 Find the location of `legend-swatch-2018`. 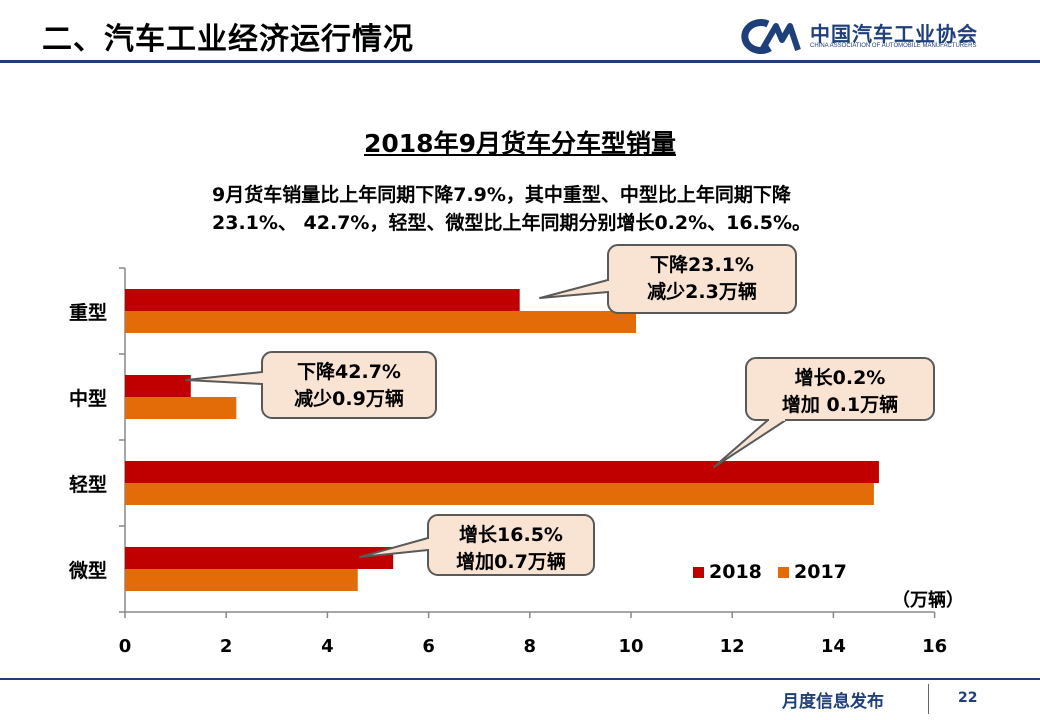

legend-swatch-2018 is located at coordinates (698, 572).